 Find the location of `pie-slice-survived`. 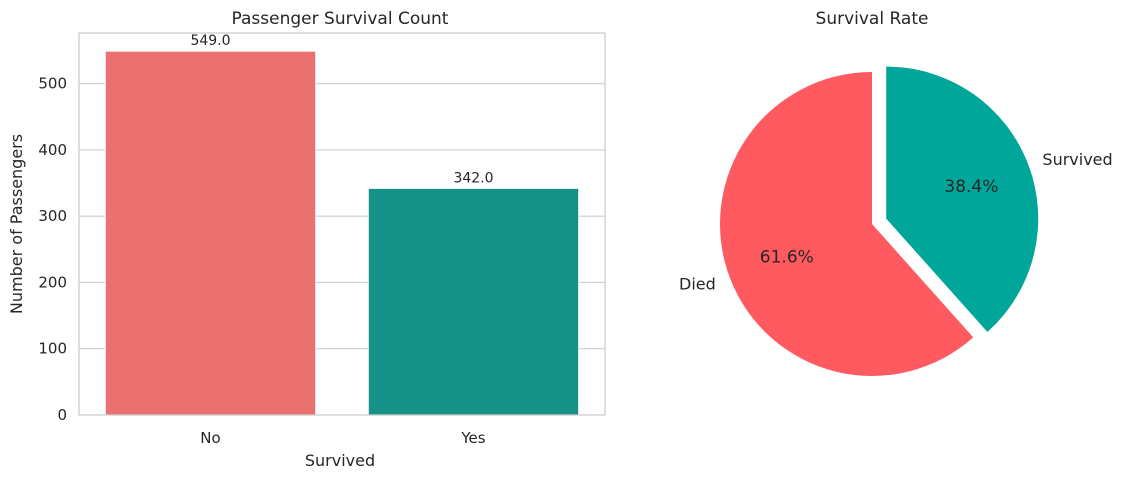

pie-slice-survived is located at coordinates (962, 199).